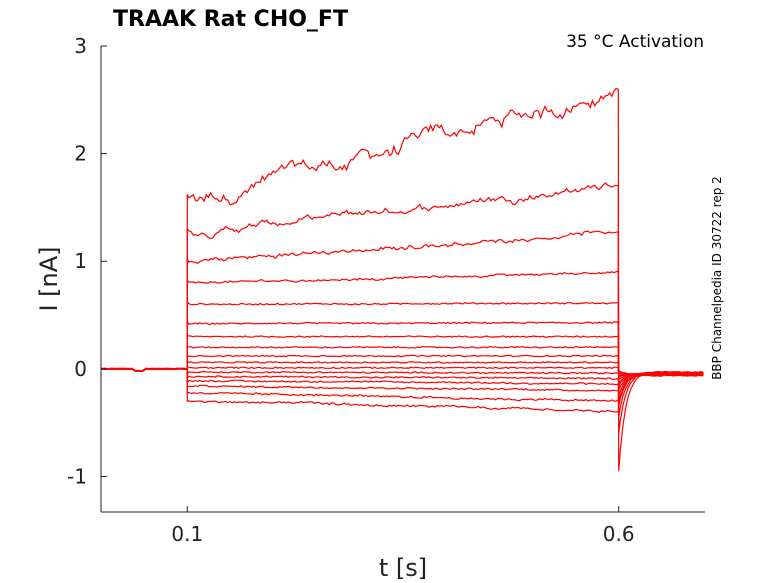  I want to click on x-ticks: 0.1 0.6, so click(403, 526).